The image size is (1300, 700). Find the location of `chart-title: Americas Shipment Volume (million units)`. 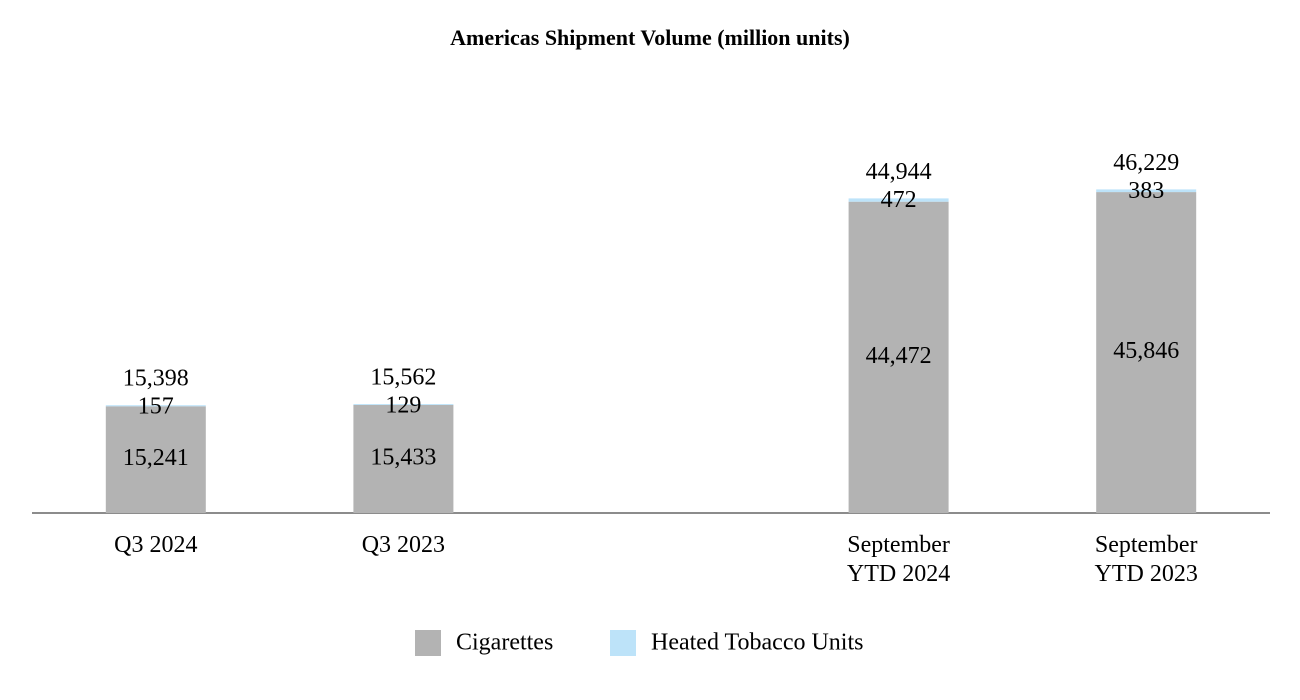

chart-title: Americas Shipment Volume (million units) is located at coordinates (650, 37).